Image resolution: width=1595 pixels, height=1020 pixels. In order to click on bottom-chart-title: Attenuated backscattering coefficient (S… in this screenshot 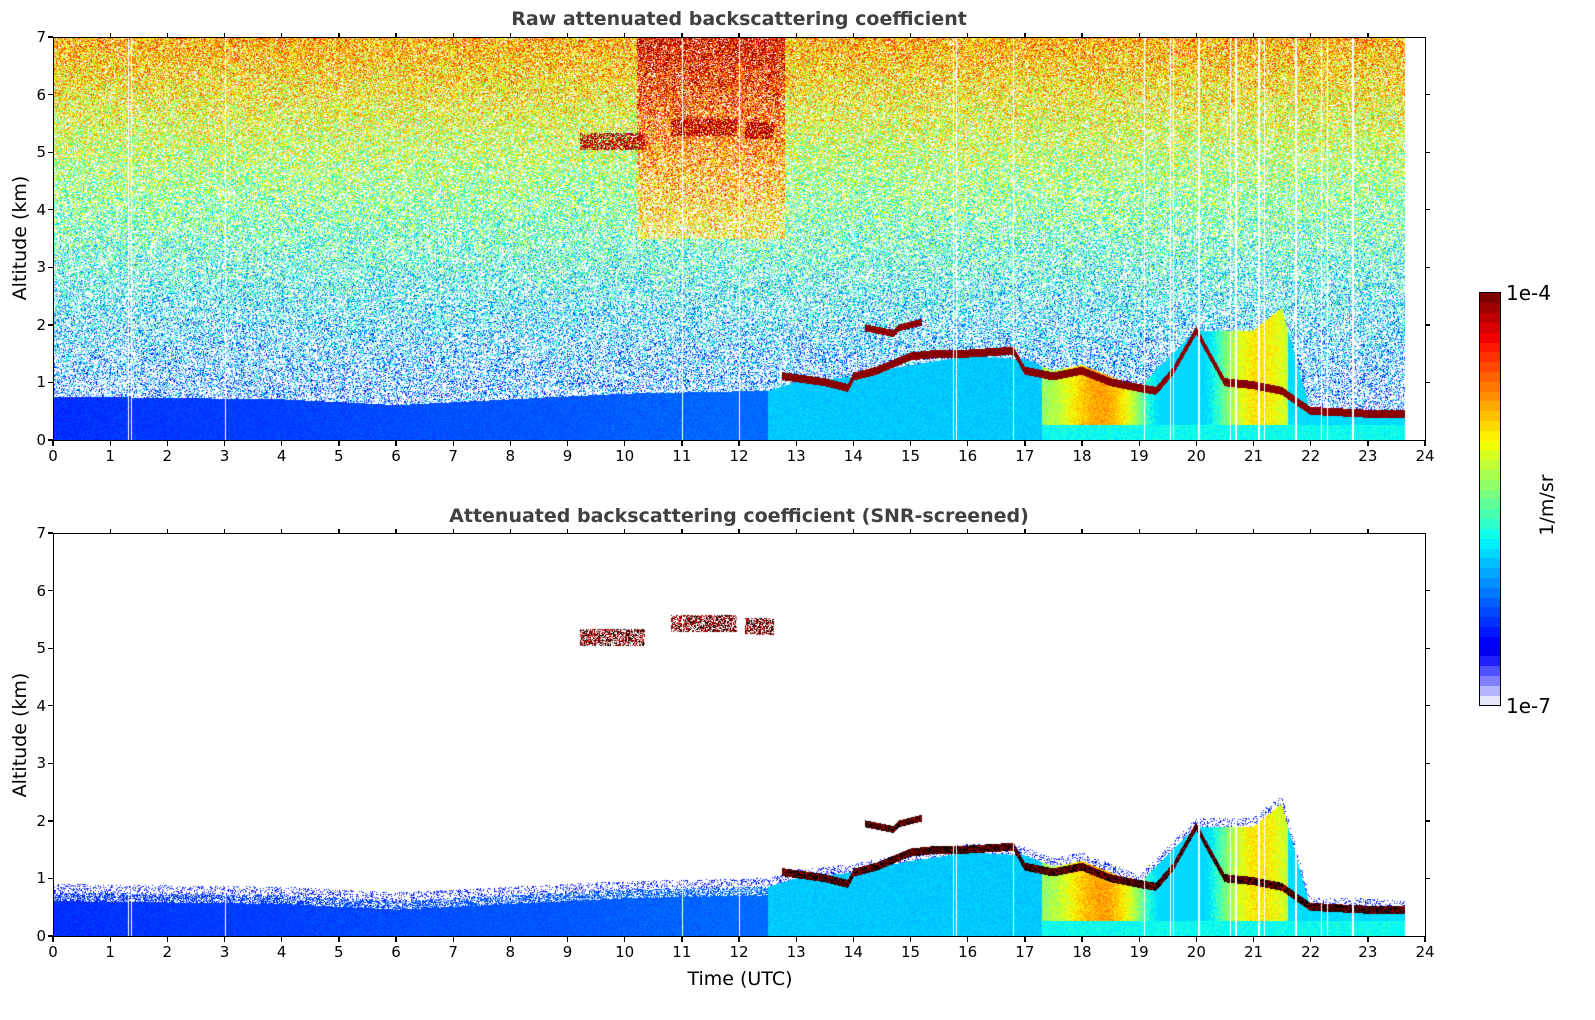, I will do `click(739, 516)`.